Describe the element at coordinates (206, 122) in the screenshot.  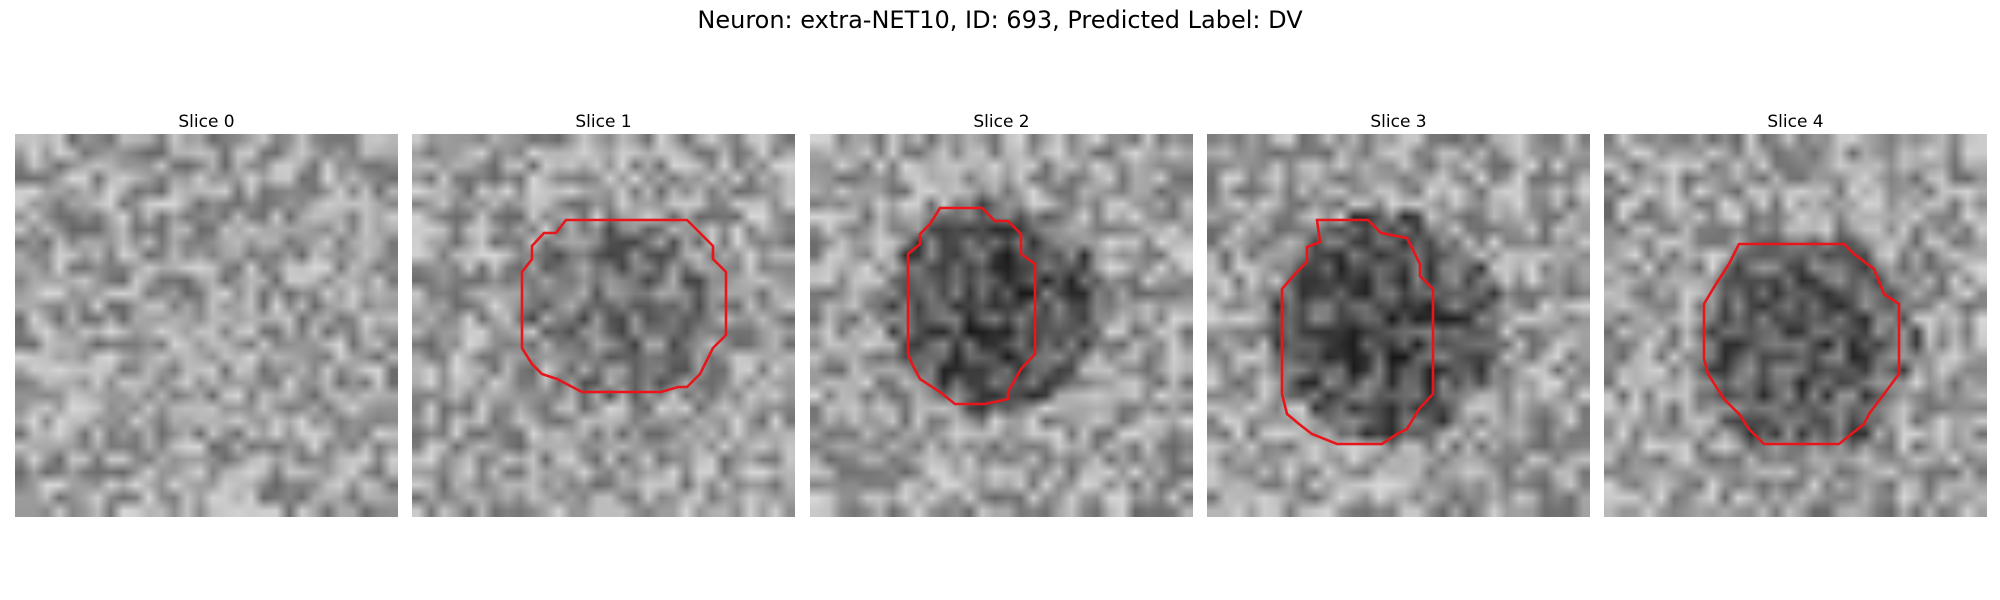
I see `slice-title: Slice 0` at that location.